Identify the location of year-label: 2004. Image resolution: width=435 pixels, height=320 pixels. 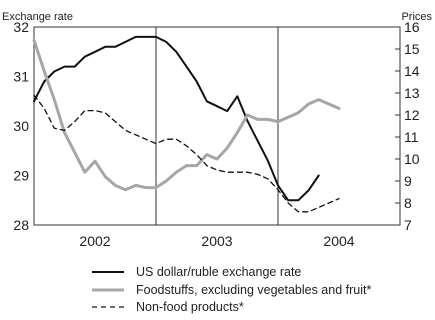
(338, 241).